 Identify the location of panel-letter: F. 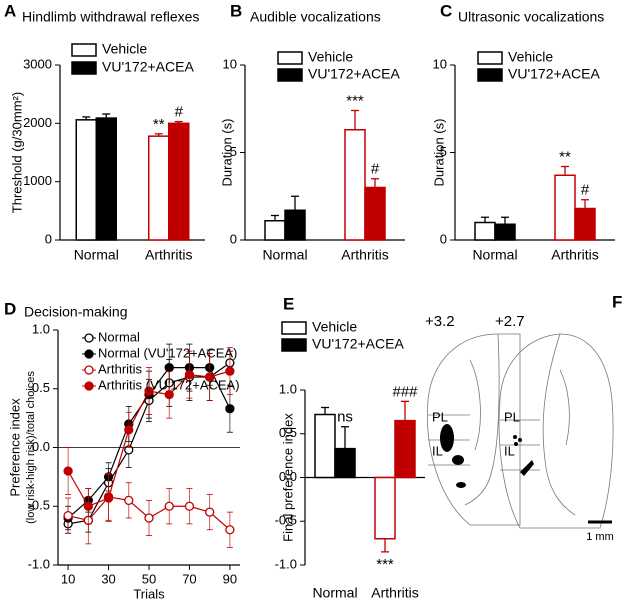
(617, 301).